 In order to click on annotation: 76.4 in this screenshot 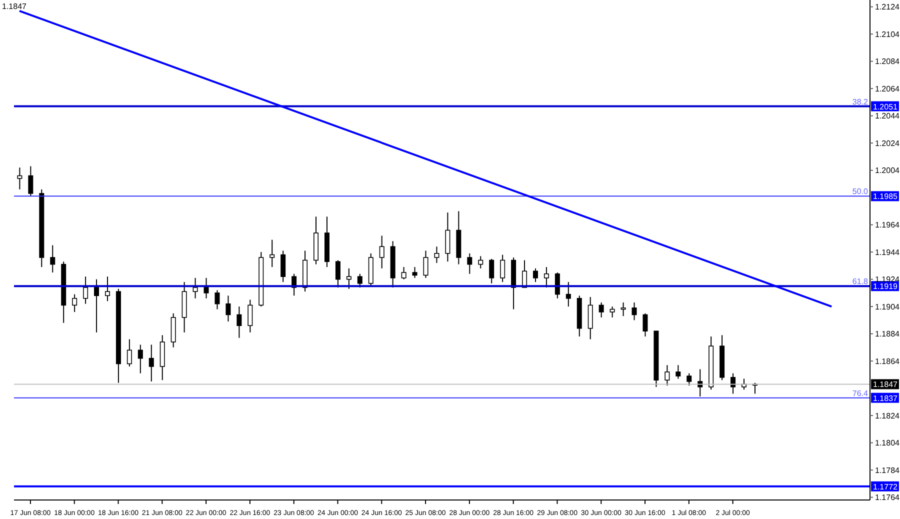, I will do `click(860, 393)`.